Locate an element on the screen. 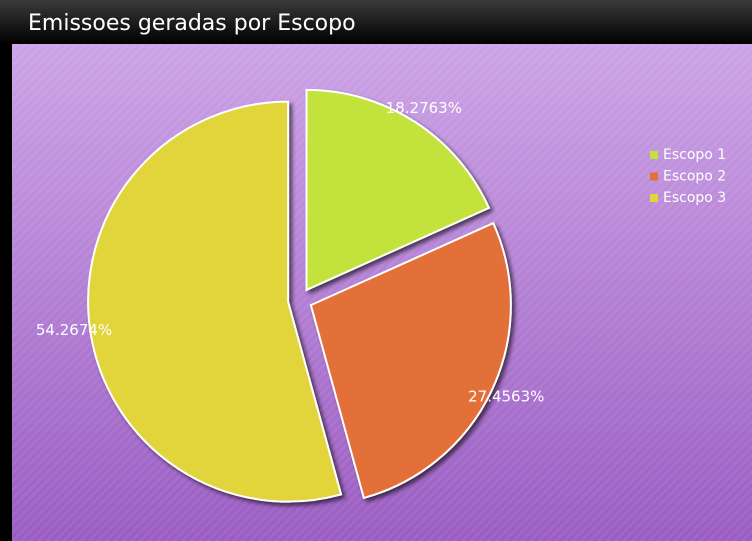 This screenshot has width=752, height=541. legend-label: Escopo 2 is located at coordinates (694, 177).